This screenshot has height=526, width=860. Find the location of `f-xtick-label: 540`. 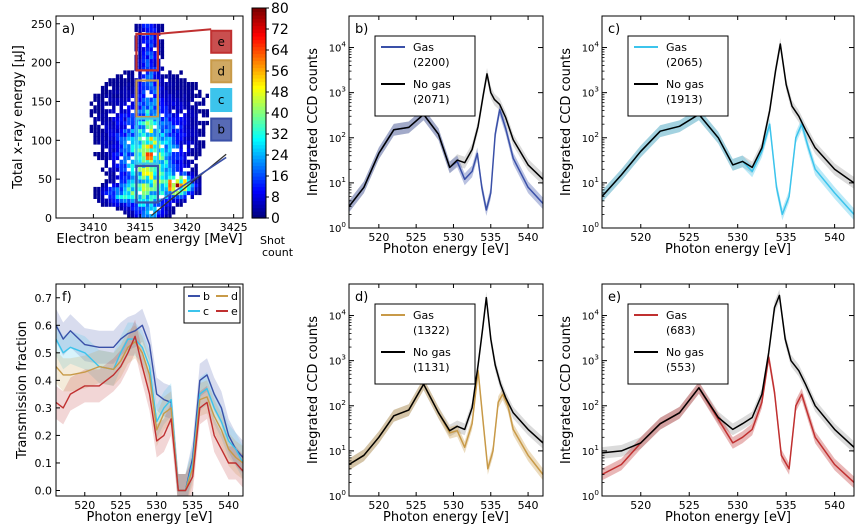

f-xtick-label: 540 is located at coordinates (228, 505).